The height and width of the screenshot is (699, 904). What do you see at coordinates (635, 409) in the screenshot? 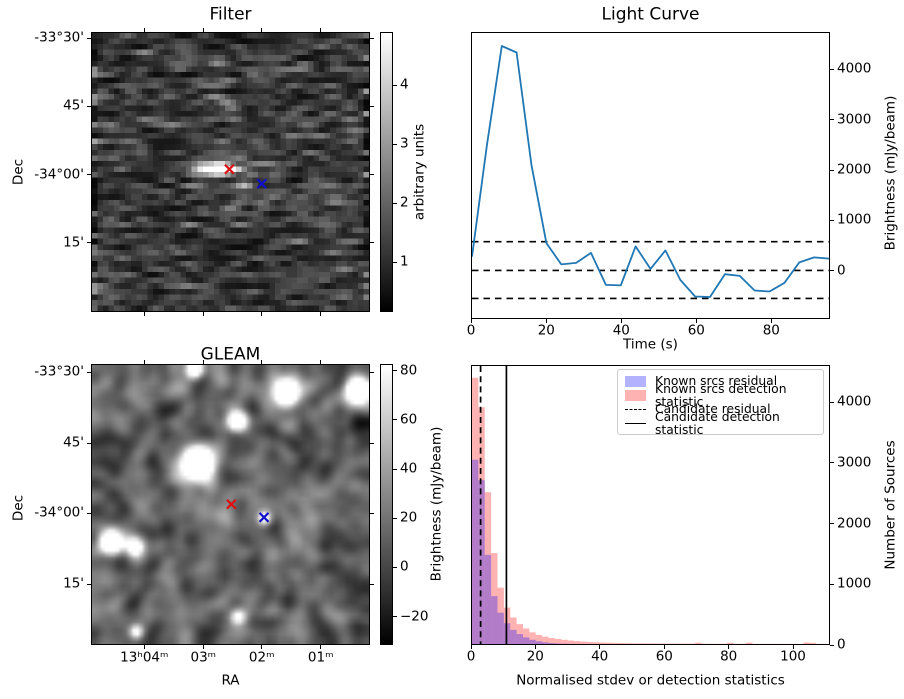
I see `legend-dashed-line-sample` at bounding box center [635, 409].